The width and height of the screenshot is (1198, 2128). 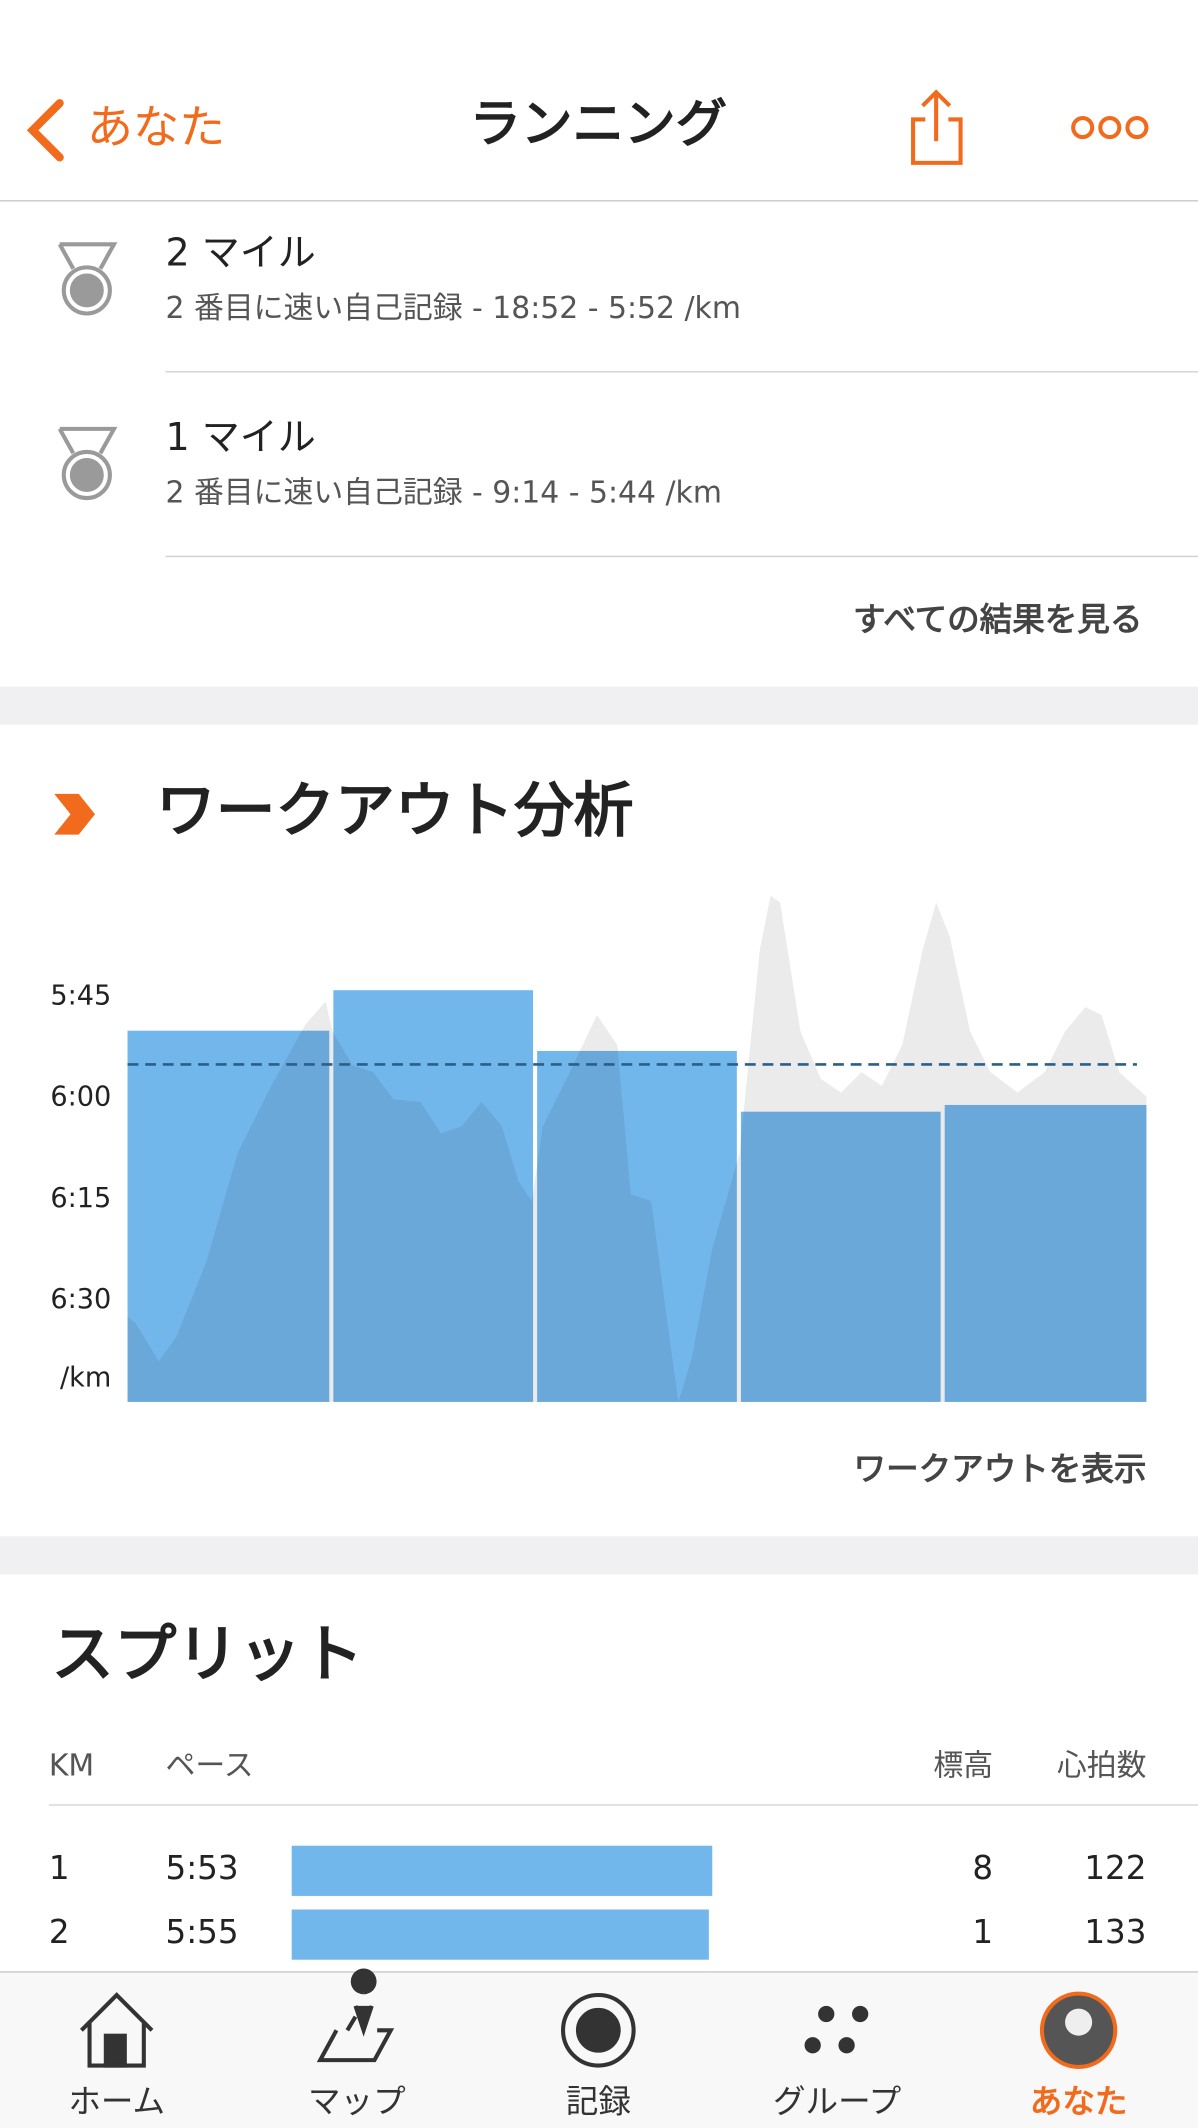 I want to click on see-all-link: すべての結果を見る, so click(x=997, y=620).